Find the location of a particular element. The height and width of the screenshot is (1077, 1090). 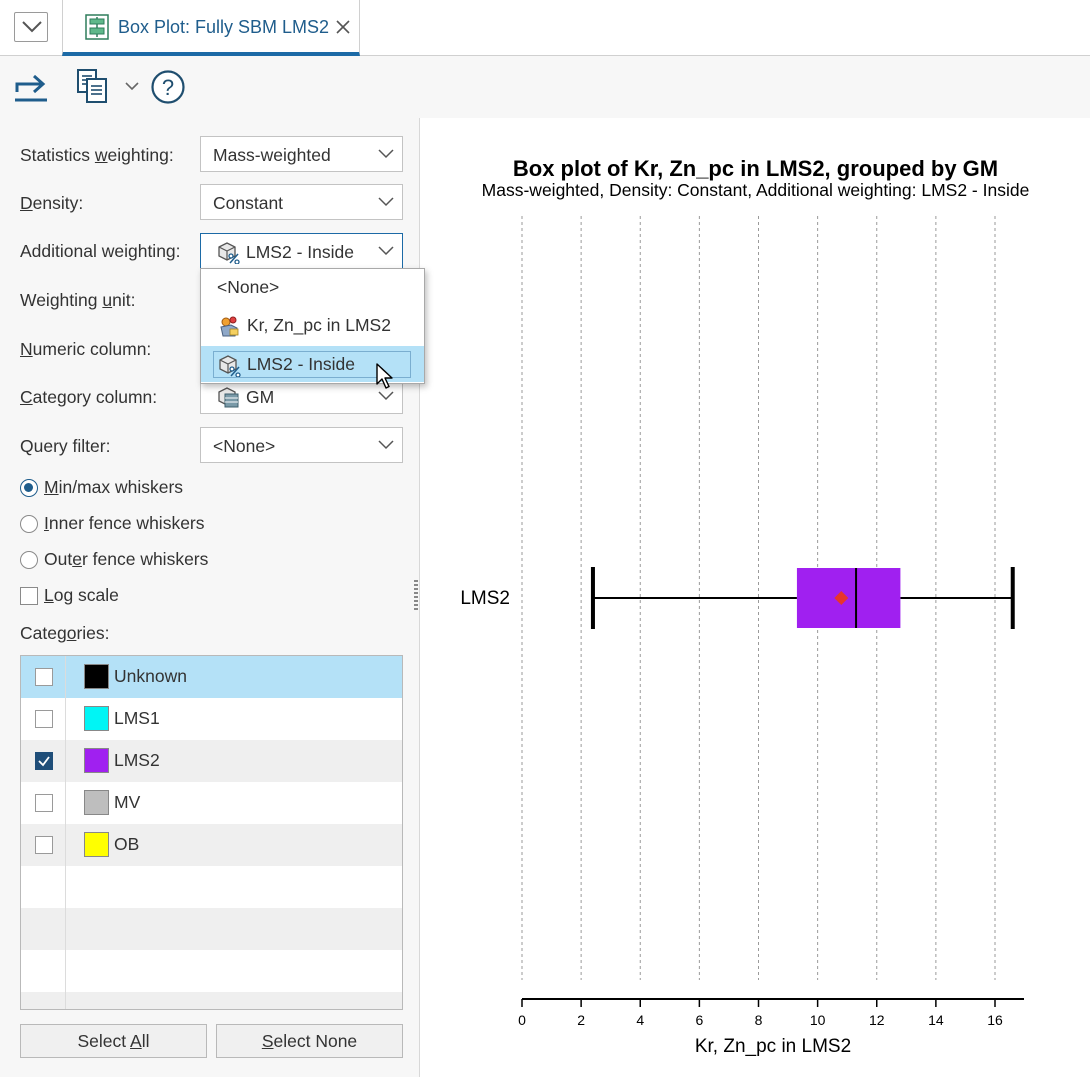

checkbox-checked is located at coordinates (44, 761).